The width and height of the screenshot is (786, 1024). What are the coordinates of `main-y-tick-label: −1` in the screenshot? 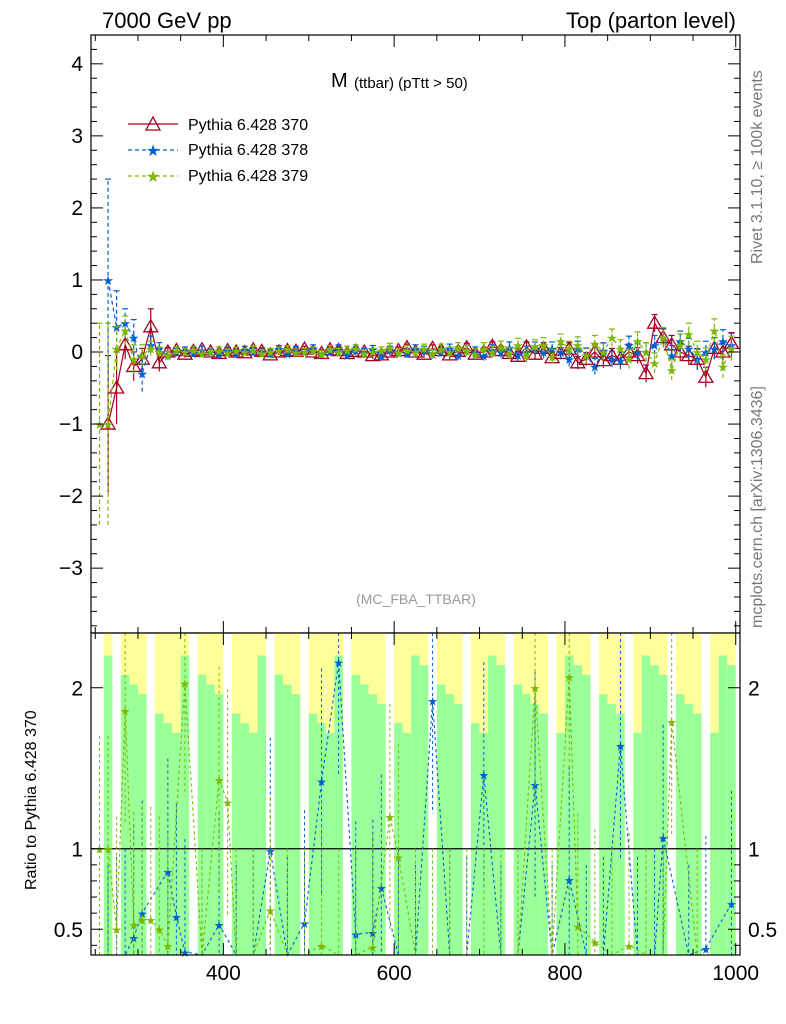 It's located at (71, 424).